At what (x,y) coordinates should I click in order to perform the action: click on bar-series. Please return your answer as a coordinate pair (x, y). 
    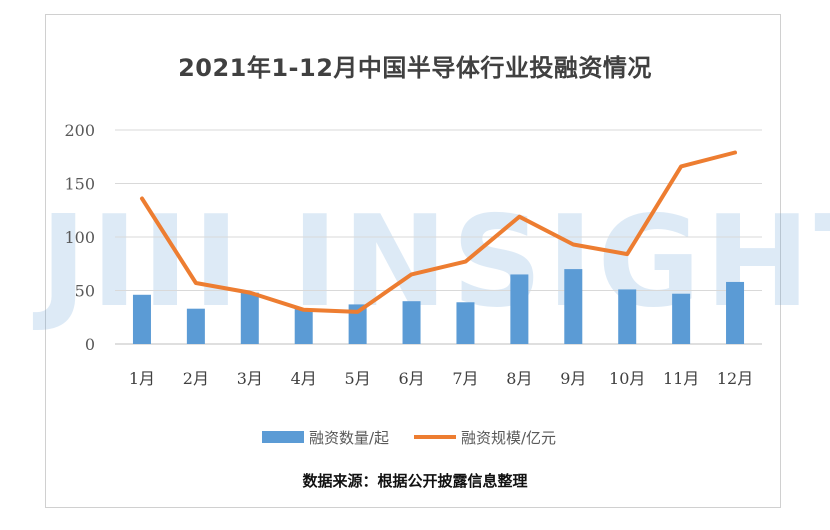
    Looking at the image, I should click on (438, 306).